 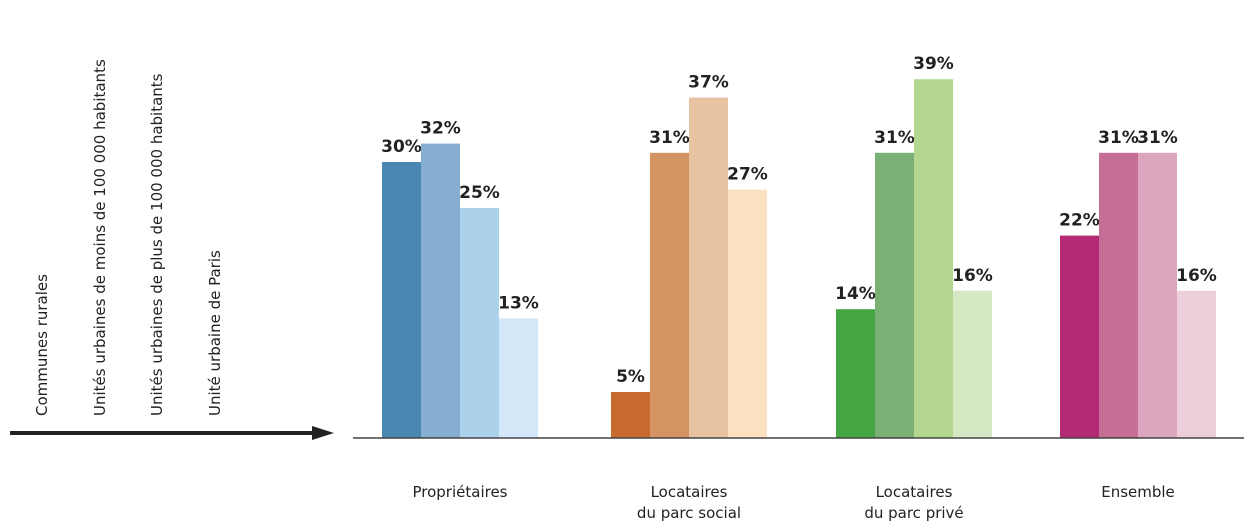 I want to click on bar-g1-s3, so click(x=479, y=323).